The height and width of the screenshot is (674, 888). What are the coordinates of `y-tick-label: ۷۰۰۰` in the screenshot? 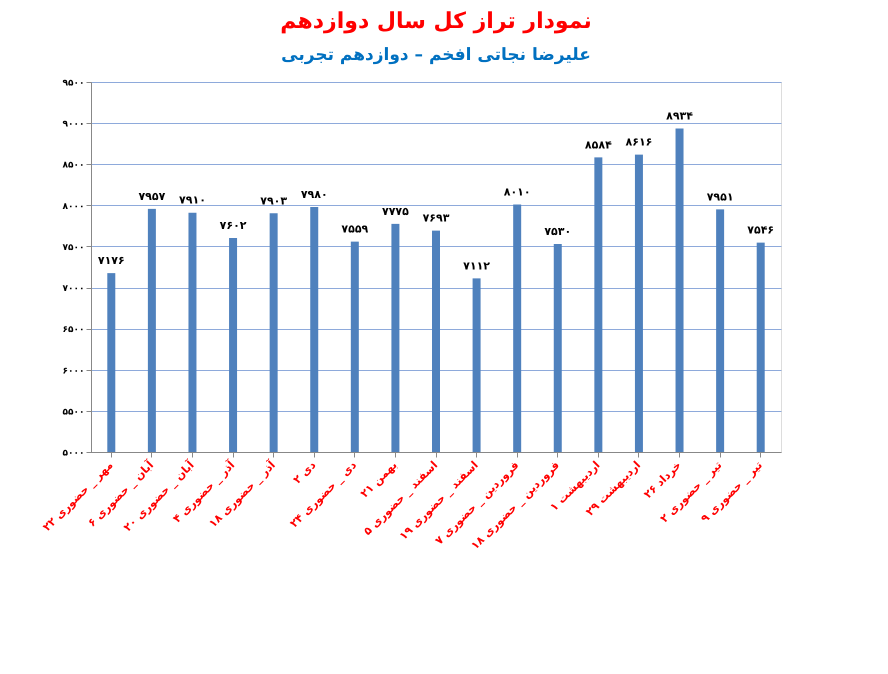 It's located at (73, 289).